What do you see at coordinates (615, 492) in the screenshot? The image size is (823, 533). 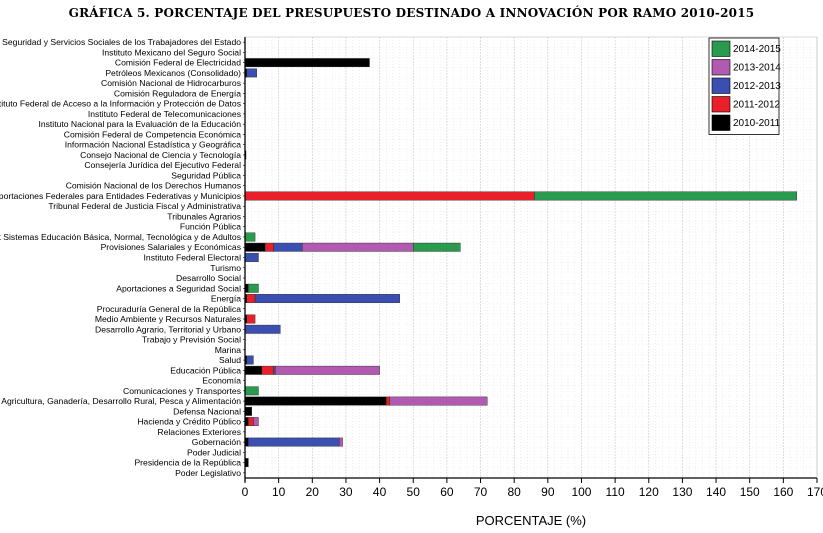 I see `x-tick-label: 110` at bounding box center [615, 492].